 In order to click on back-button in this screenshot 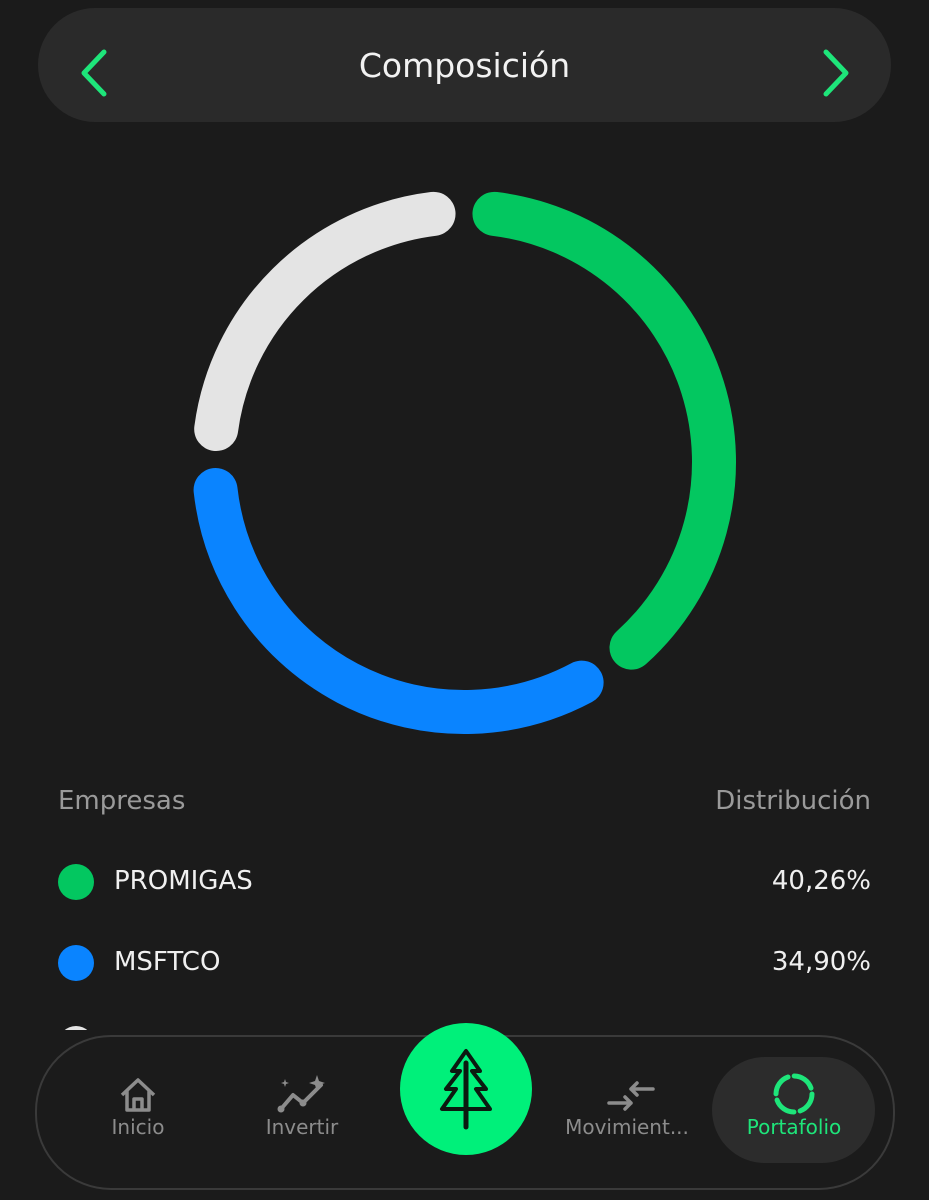, I will do `click(95, 73)`.